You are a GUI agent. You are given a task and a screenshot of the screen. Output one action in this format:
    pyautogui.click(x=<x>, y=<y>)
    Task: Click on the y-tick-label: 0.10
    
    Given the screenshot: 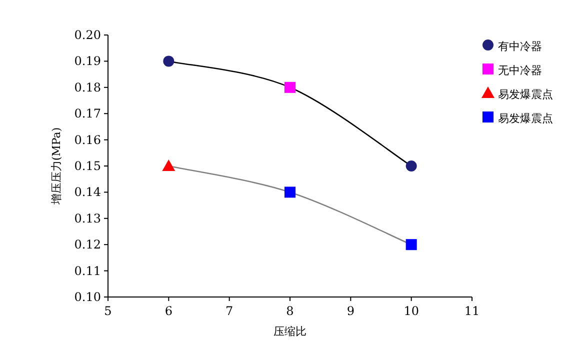 What is the action you would take?
    pyautogui.click(x=87, y=297)
    